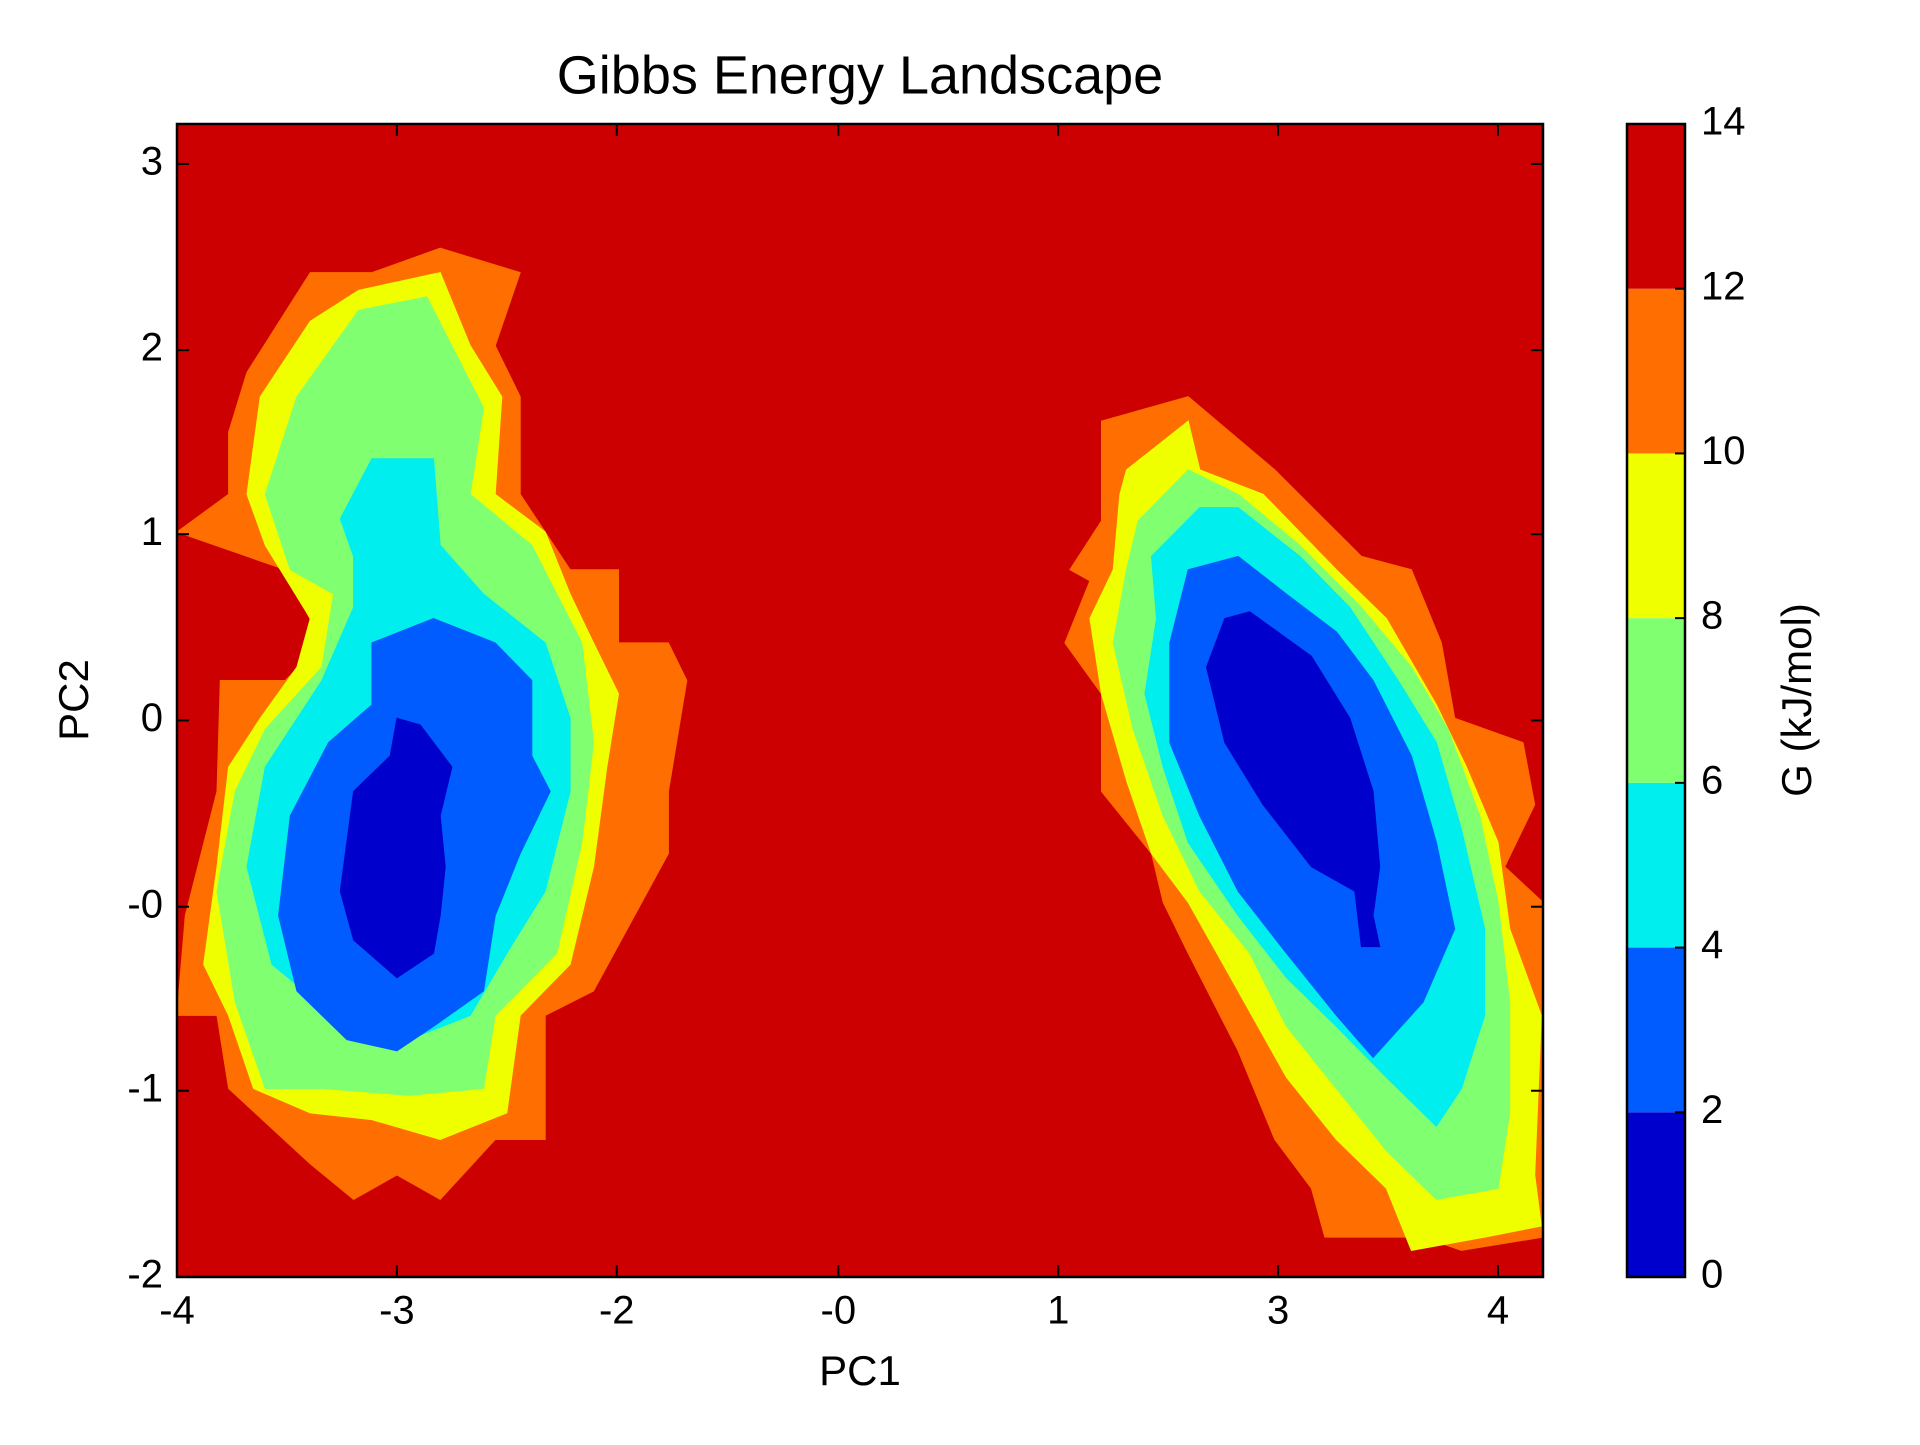 This screenshot has width=1920, height=1445. Describe the element at coordinates (1723, 451) in the screenshot. I see `colorbar-tick-label: 10` at that location.